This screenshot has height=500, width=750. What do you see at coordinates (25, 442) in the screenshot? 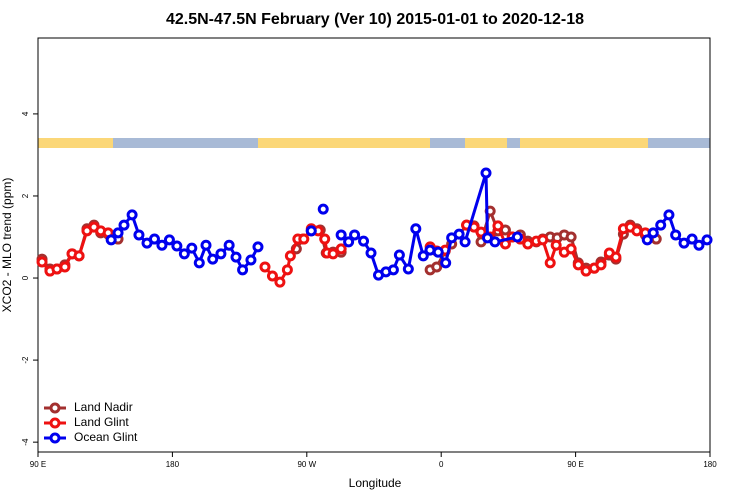
I see `y-tick-label: -4` at bounding box center [25, 442].